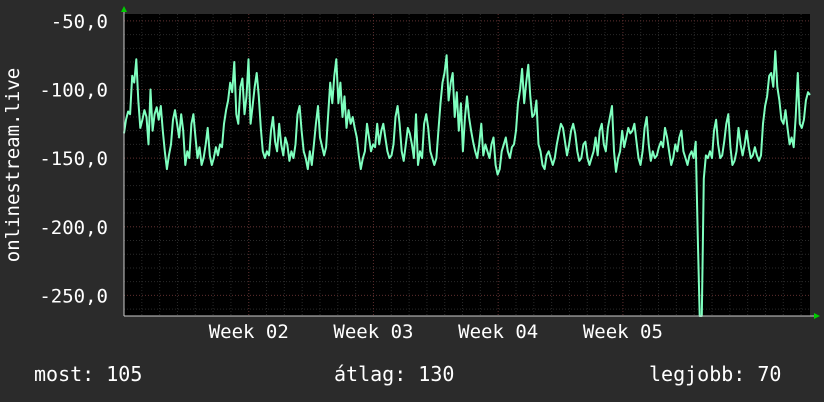 This screenshot has width=824, height=402. Describe the element at coordinates (249, 332) in the screenshot. I see `x-tick-label: Week 02` at that location.